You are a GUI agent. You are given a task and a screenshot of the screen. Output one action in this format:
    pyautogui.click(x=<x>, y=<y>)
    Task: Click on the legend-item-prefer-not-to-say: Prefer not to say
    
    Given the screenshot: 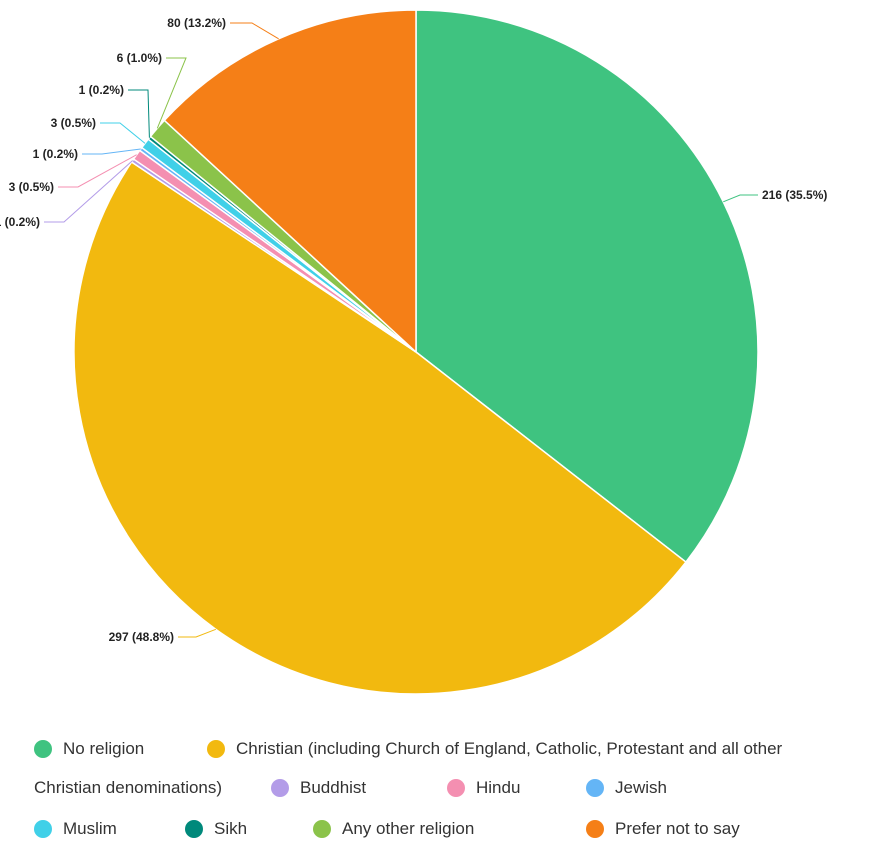 What is the action you would take?
    pyautogui.click(x=663, y=829)
    